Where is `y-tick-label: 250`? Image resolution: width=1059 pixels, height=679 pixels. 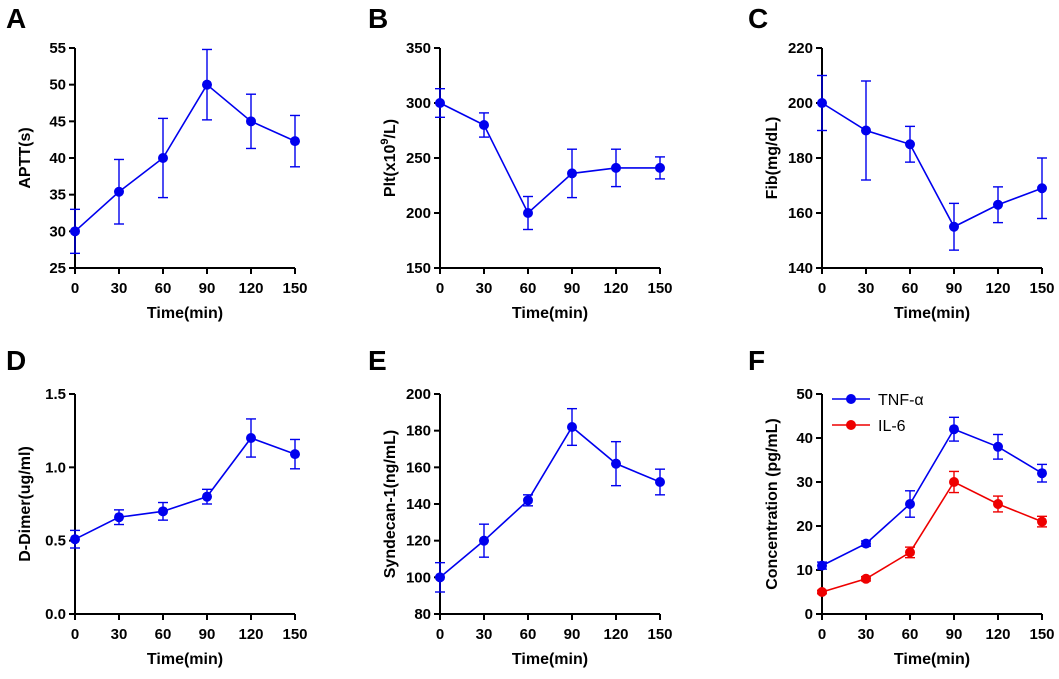 y-tick-label: 250 is located at coordinates (418, 158).